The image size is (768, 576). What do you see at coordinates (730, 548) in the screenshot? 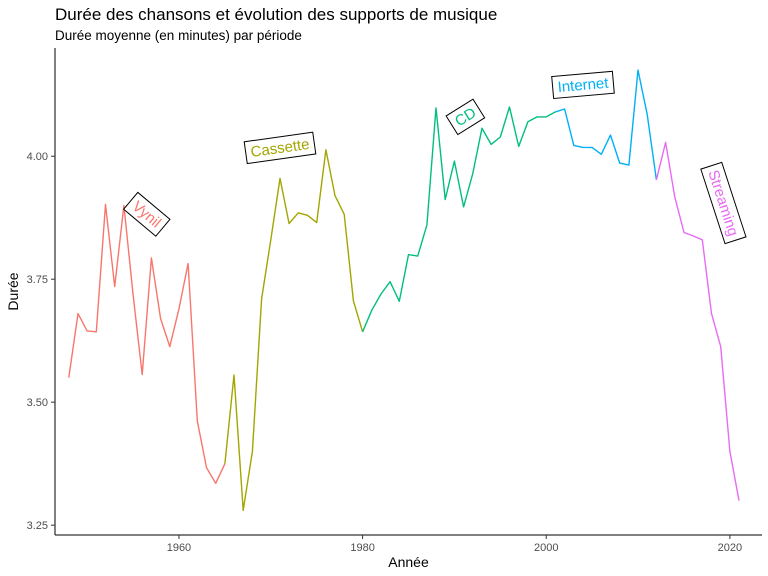
I see `x-tick-label: 2020` at bounding box center [730, 548].